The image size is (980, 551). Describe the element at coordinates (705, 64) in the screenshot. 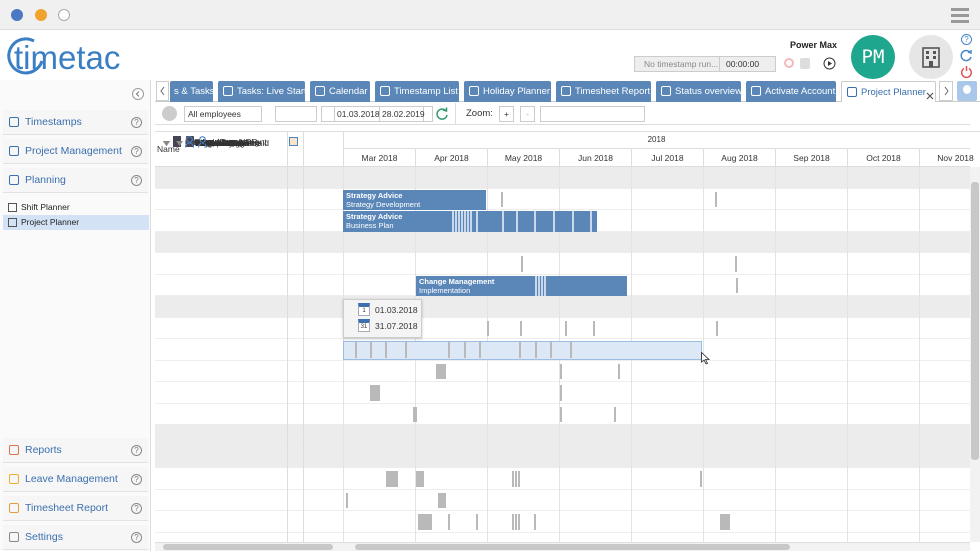

I see `timestamp-box: No timestamp run... 00:00:00` at that location.